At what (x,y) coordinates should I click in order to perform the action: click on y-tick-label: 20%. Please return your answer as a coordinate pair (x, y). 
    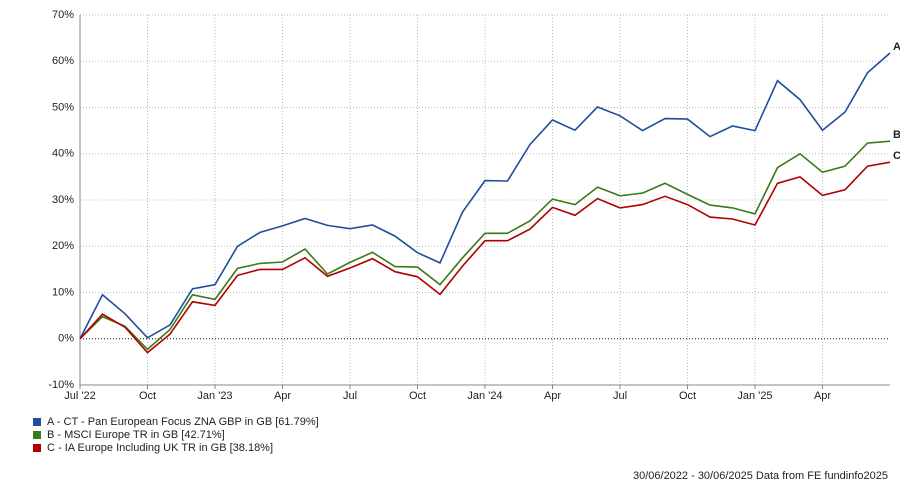
    Looking at the image, I should click on (63, 246).